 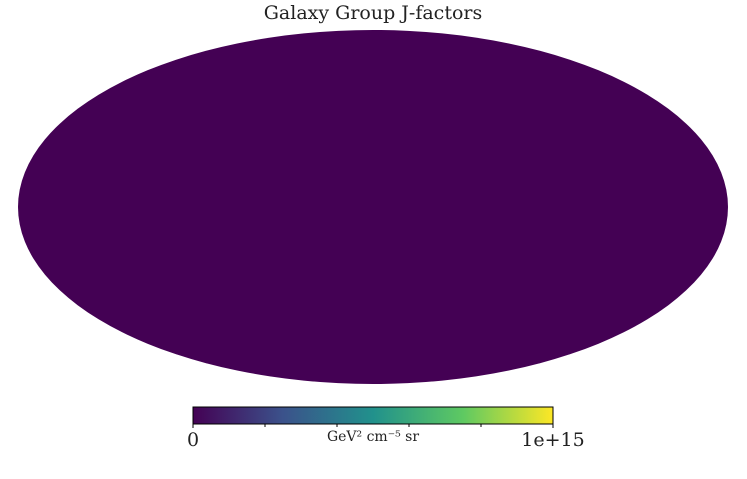 I want to click on colorbar-label: GeV² cm⁻⁵ sr, so click(x=373, y=437).